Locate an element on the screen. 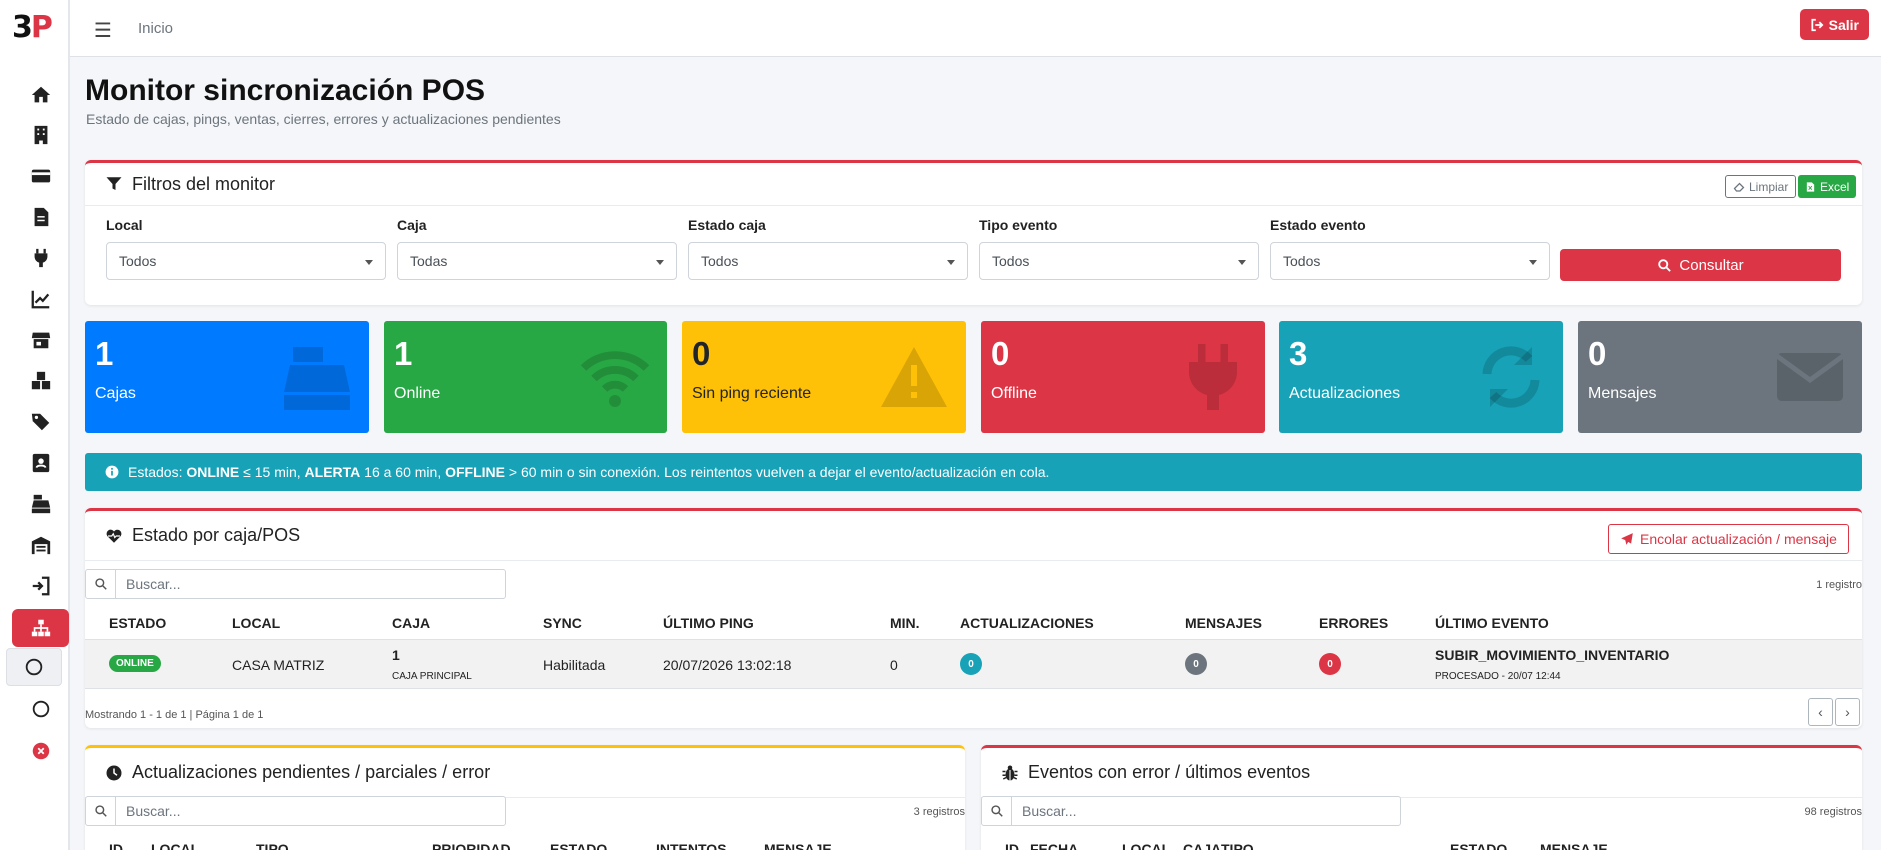 The width and height of the screenshot is (1881, 850). warehouse-icon is located at coordinates (41, 545).